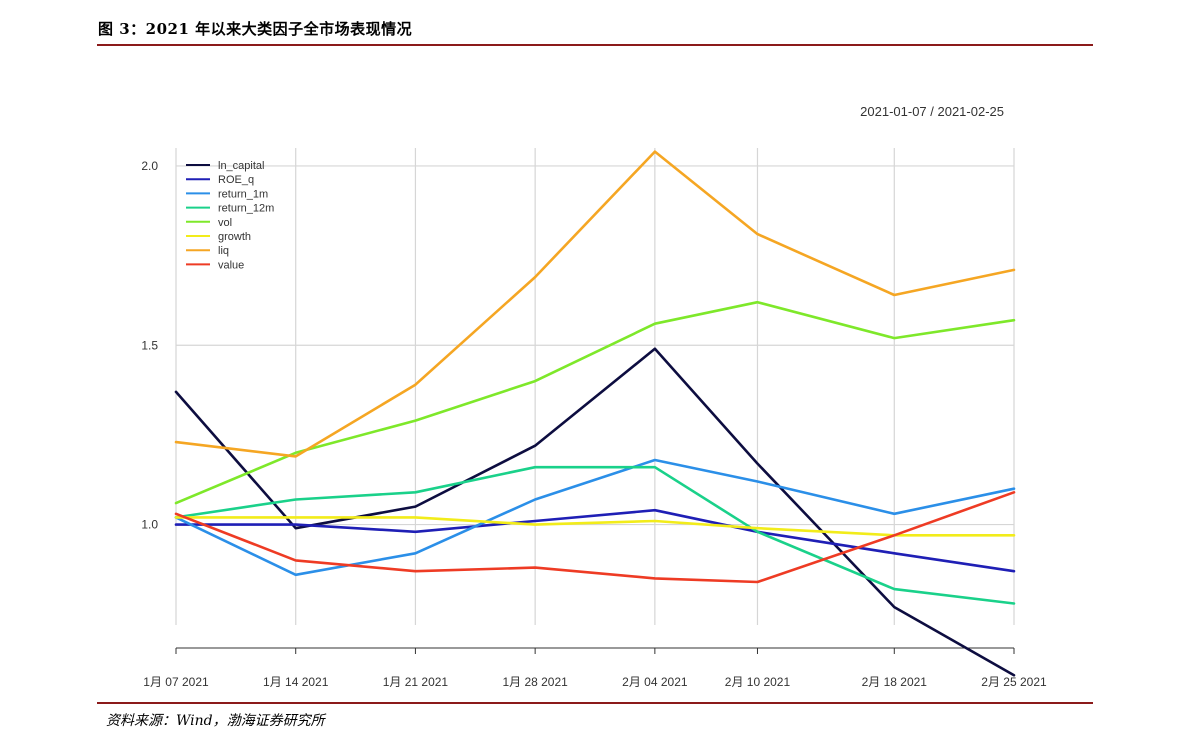  I want to click on x-tick-label: 2月 18 2021, so click(895, 682).